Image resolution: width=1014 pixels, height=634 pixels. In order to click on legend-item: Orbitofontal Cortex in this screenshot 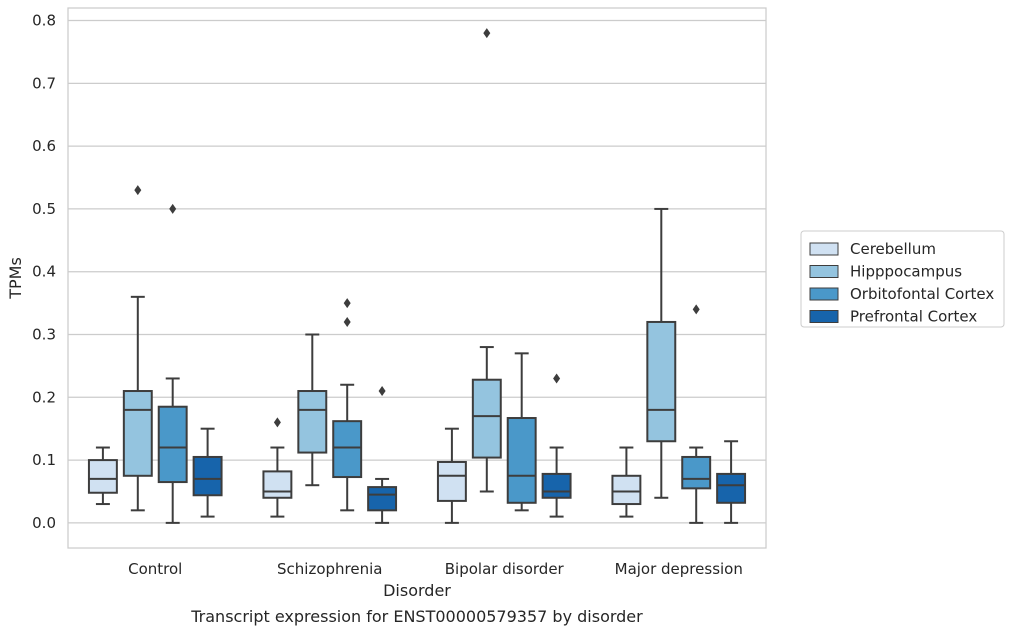, I will do `click(901, 294)`.